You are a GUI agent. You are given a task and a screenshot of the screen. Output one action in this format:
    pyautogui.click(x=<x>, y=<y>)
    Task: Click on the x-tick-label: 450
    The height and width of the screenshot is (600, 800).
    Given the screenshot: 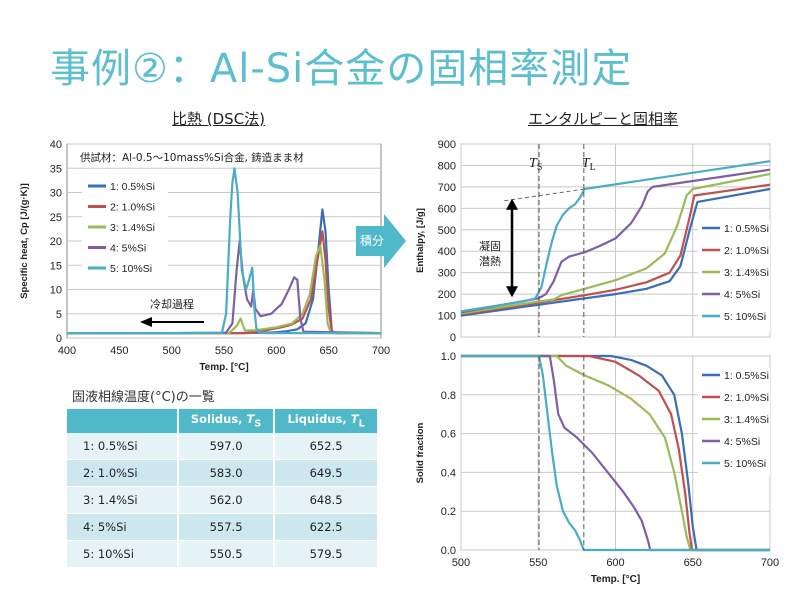 What is the action you would take?
    pyautogui.click(x=119, y=351)
    